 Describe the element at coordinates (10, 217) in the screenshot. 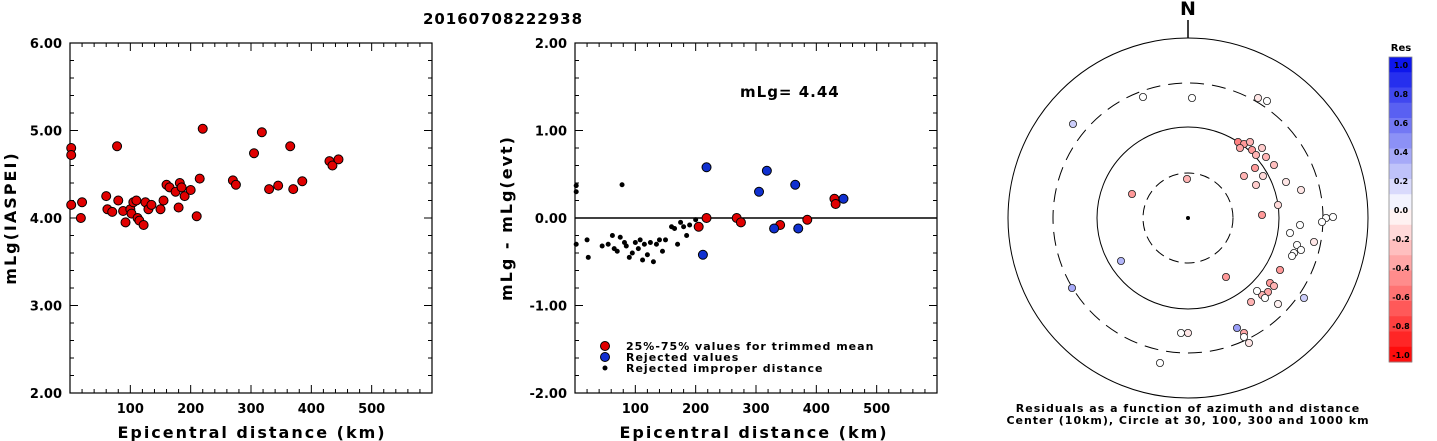

I see `left-y-label: mLg(IASPEI)` at that location.